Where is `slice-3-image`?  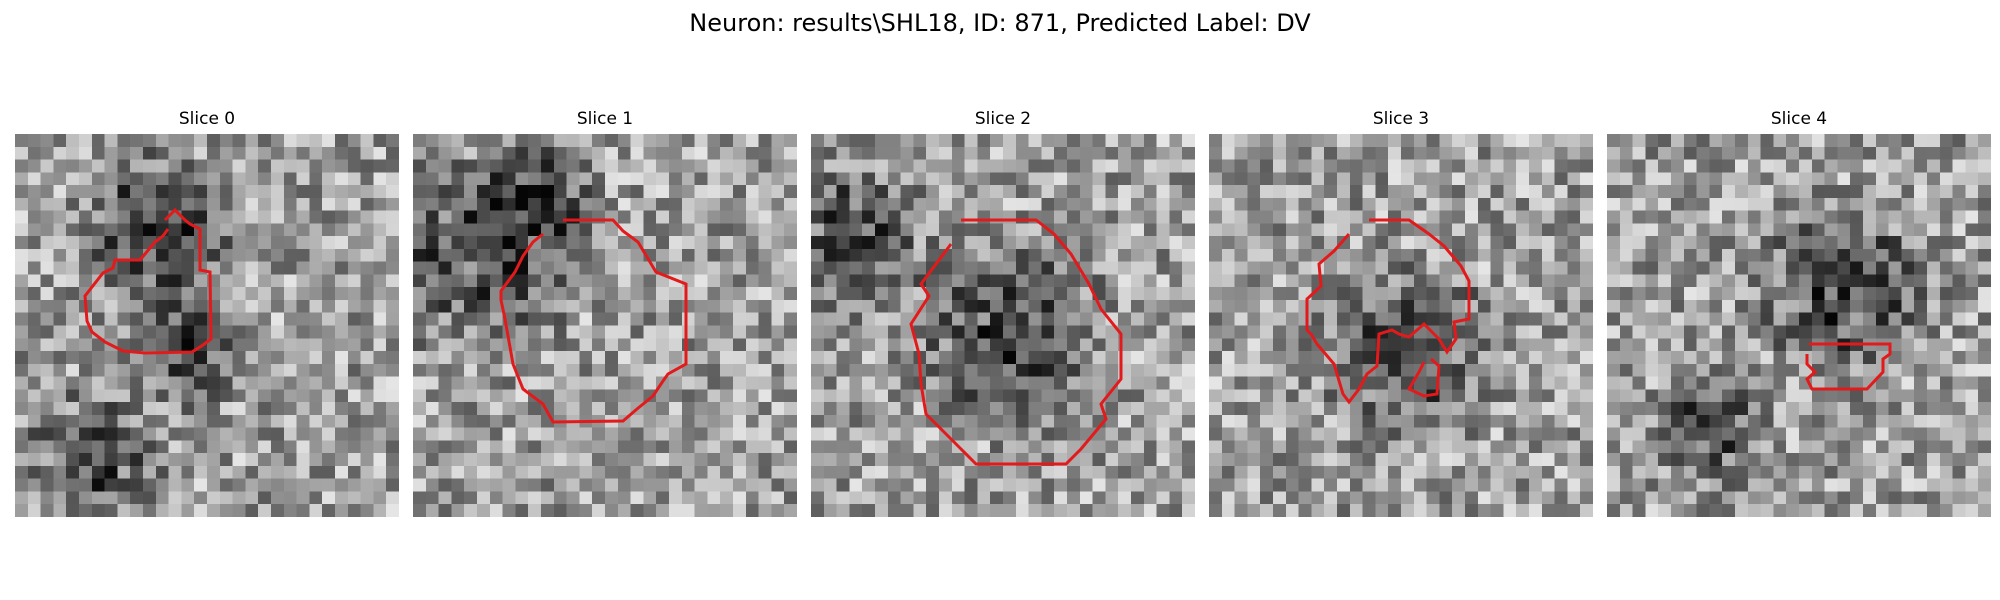 slice-3-image is located at coordinates (1401, 325).